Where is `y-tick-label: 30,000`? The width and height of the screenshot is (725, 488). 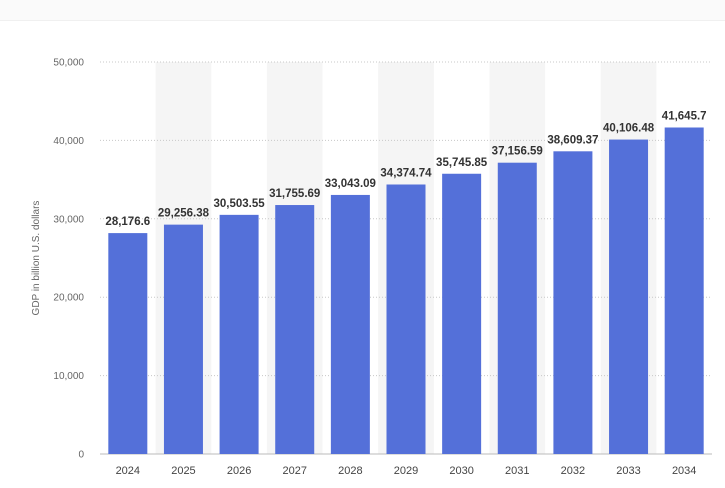
y-tick-label: 30,000 is located at coordinates (68, 219).